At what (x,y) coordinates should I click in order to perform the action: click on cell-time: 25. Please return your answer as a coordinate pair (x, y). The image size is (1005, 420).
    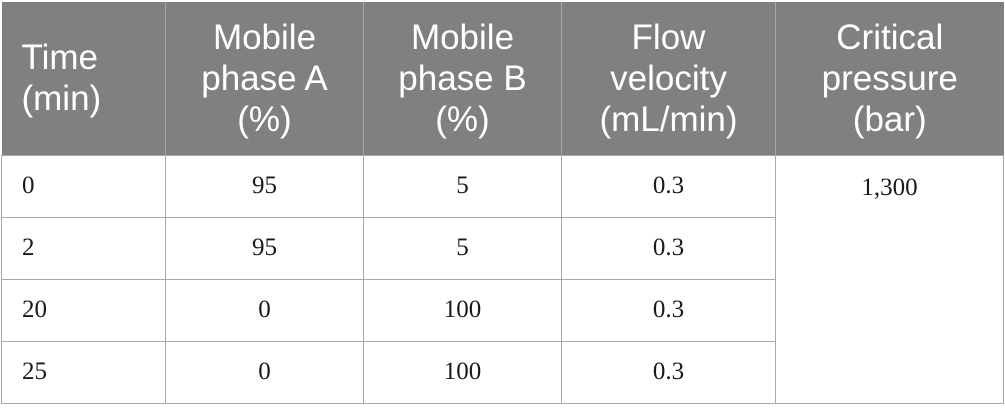
    Looking at the image, I should click on (83, 372).